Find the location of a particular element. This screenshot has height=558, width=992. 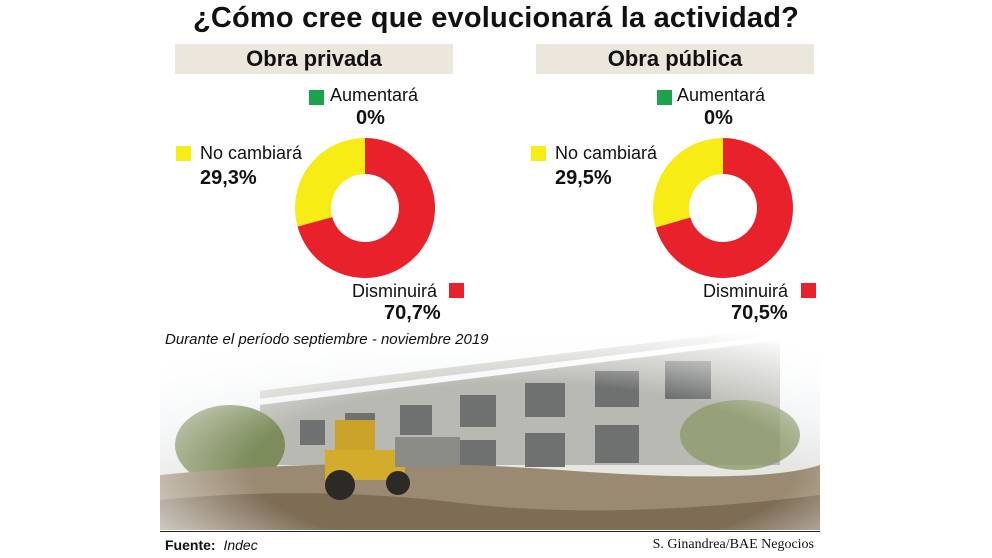

value-disminuira-privada: 70,7% is located at coordinates (412, 313).